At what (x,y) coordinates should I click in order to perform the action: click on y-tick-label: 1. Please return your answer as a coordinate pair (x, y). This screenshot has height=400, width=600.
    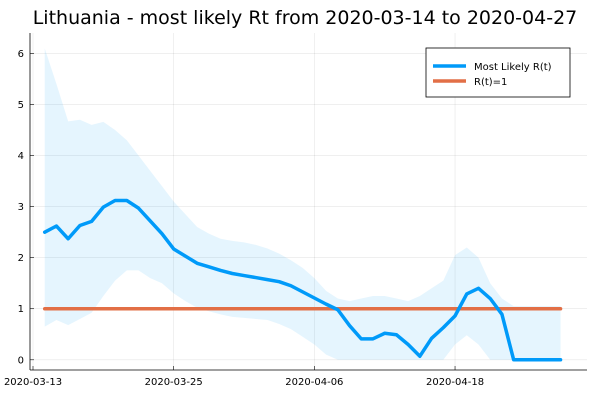
    Looking at the image, I should click on (21, 309).